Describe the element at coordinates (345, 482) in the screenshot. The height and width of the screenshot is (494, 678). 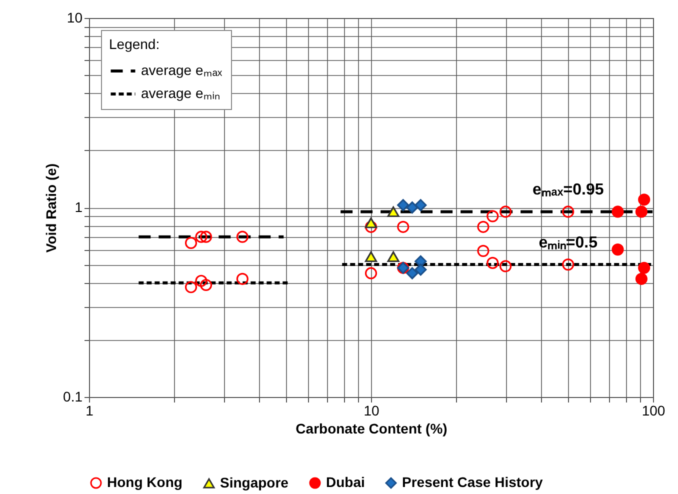
I see `legend-label: Dubai` at that location.